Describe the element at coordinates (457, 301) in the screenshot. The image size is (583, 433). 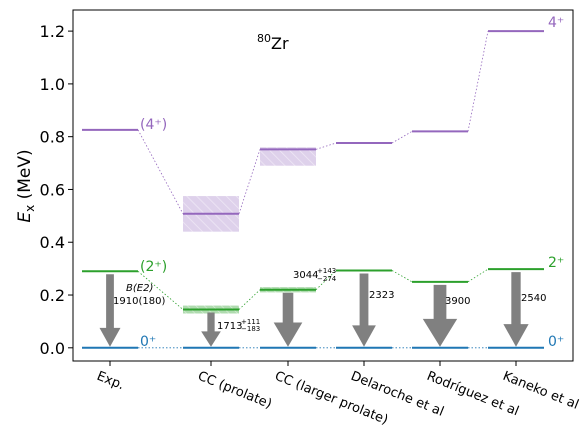
I see `be2-label-rodriguez: 3900` at that location.